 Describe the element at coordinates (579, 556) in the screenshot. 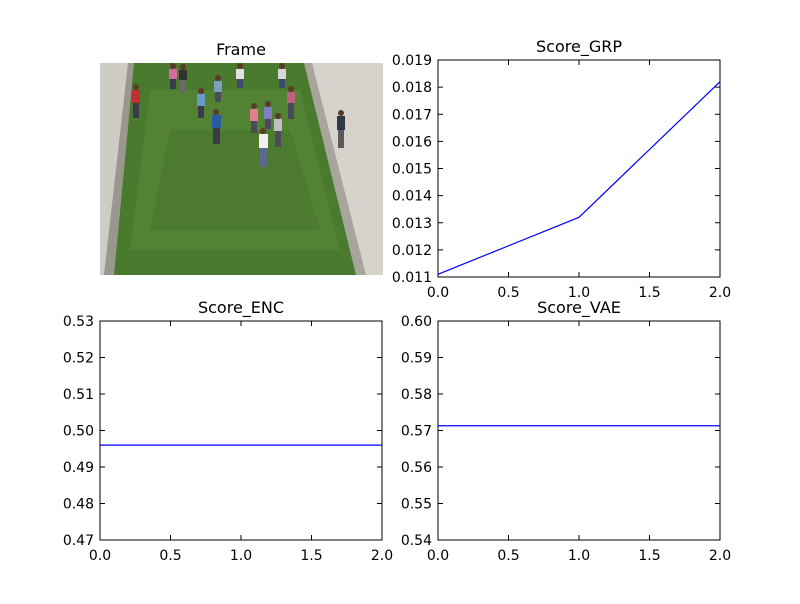

I see `score-vae-xtick-label: 1.0` at that location.